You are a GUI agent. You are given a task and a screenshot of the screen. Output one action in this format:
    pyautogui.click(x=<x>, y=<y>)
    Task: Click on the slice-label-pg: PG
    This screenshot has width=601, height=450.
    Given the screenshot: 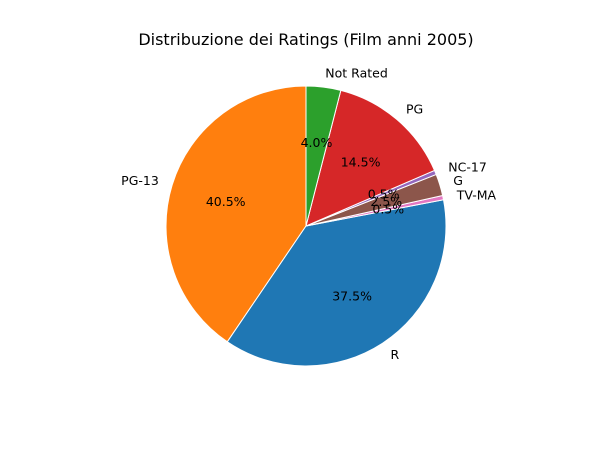 What is the action you would take?
    pyautogui.click(x=414, y=108)
    